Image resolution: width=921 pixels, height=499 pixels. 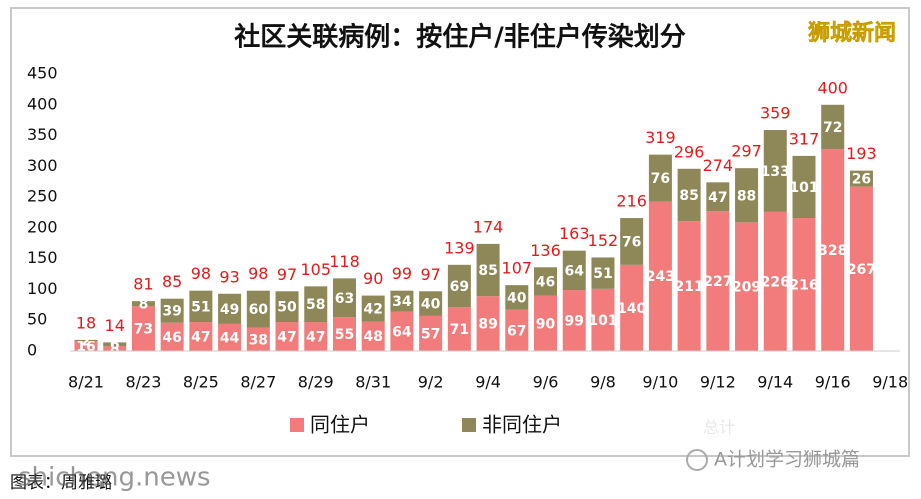 What do you see at coordinates (787, 460) in the screenshot?
I see `watermark: A计划学习狮城篇` at bounding box center [787, 460].